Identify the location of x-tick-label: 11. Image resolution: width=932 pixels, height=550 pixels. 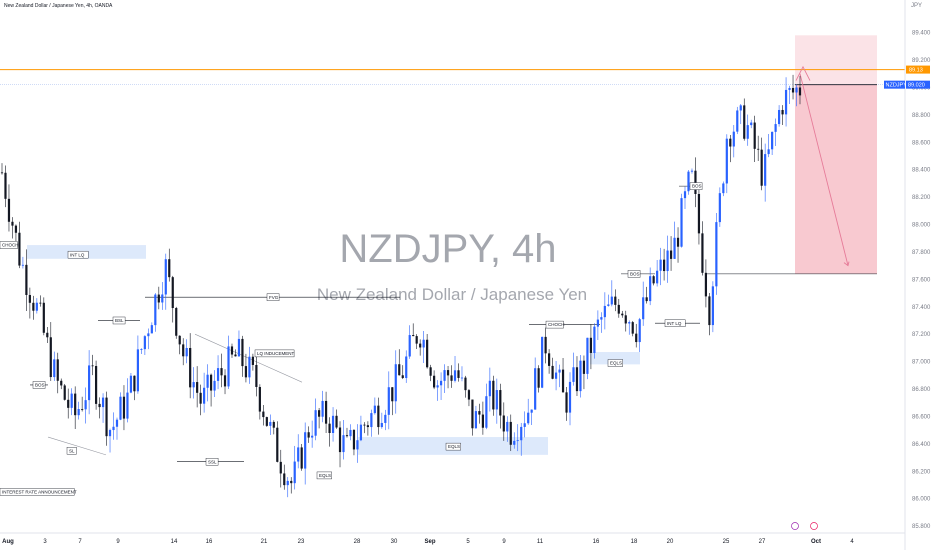
(540, 542).